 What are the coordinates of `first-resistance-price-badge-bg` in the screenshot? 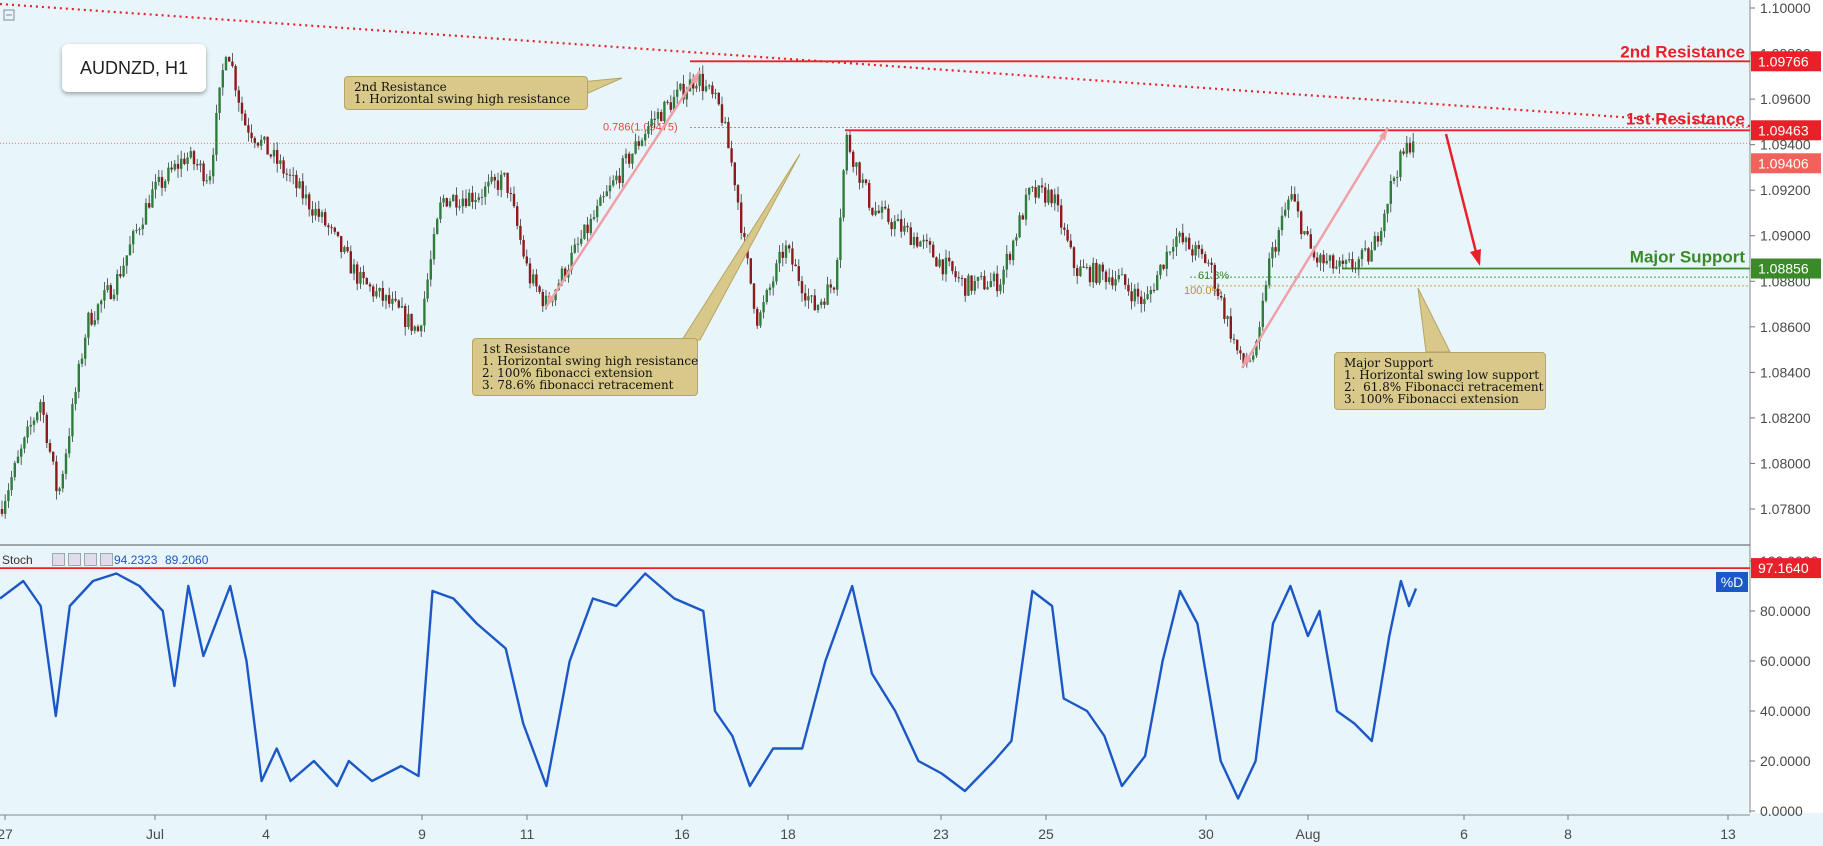 It's located at (1786, 130).